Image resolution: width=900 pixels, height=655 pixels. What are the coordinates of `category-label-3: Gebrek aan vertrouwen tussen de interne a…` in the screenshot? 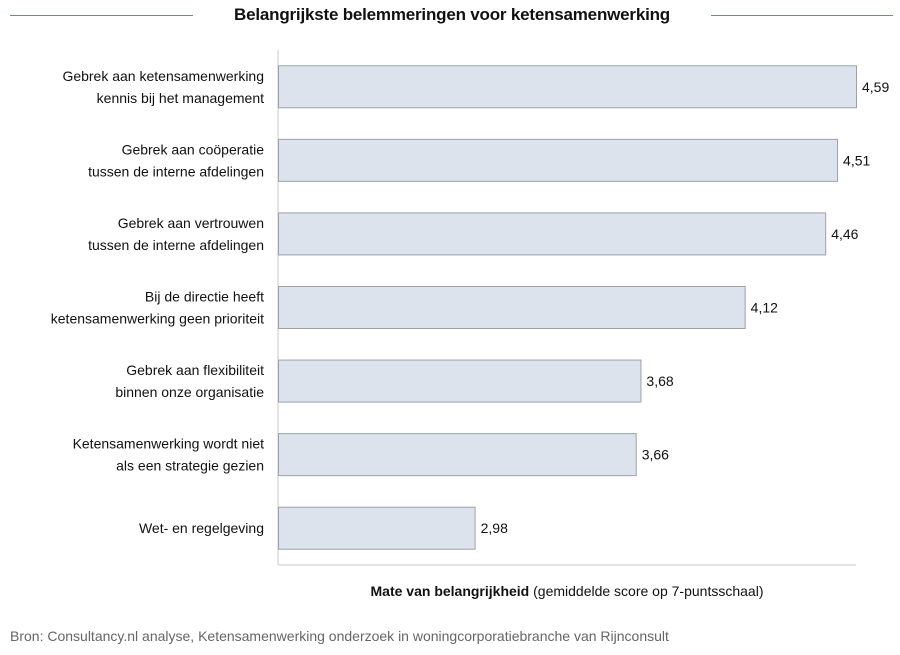 It's located at (176, 234).